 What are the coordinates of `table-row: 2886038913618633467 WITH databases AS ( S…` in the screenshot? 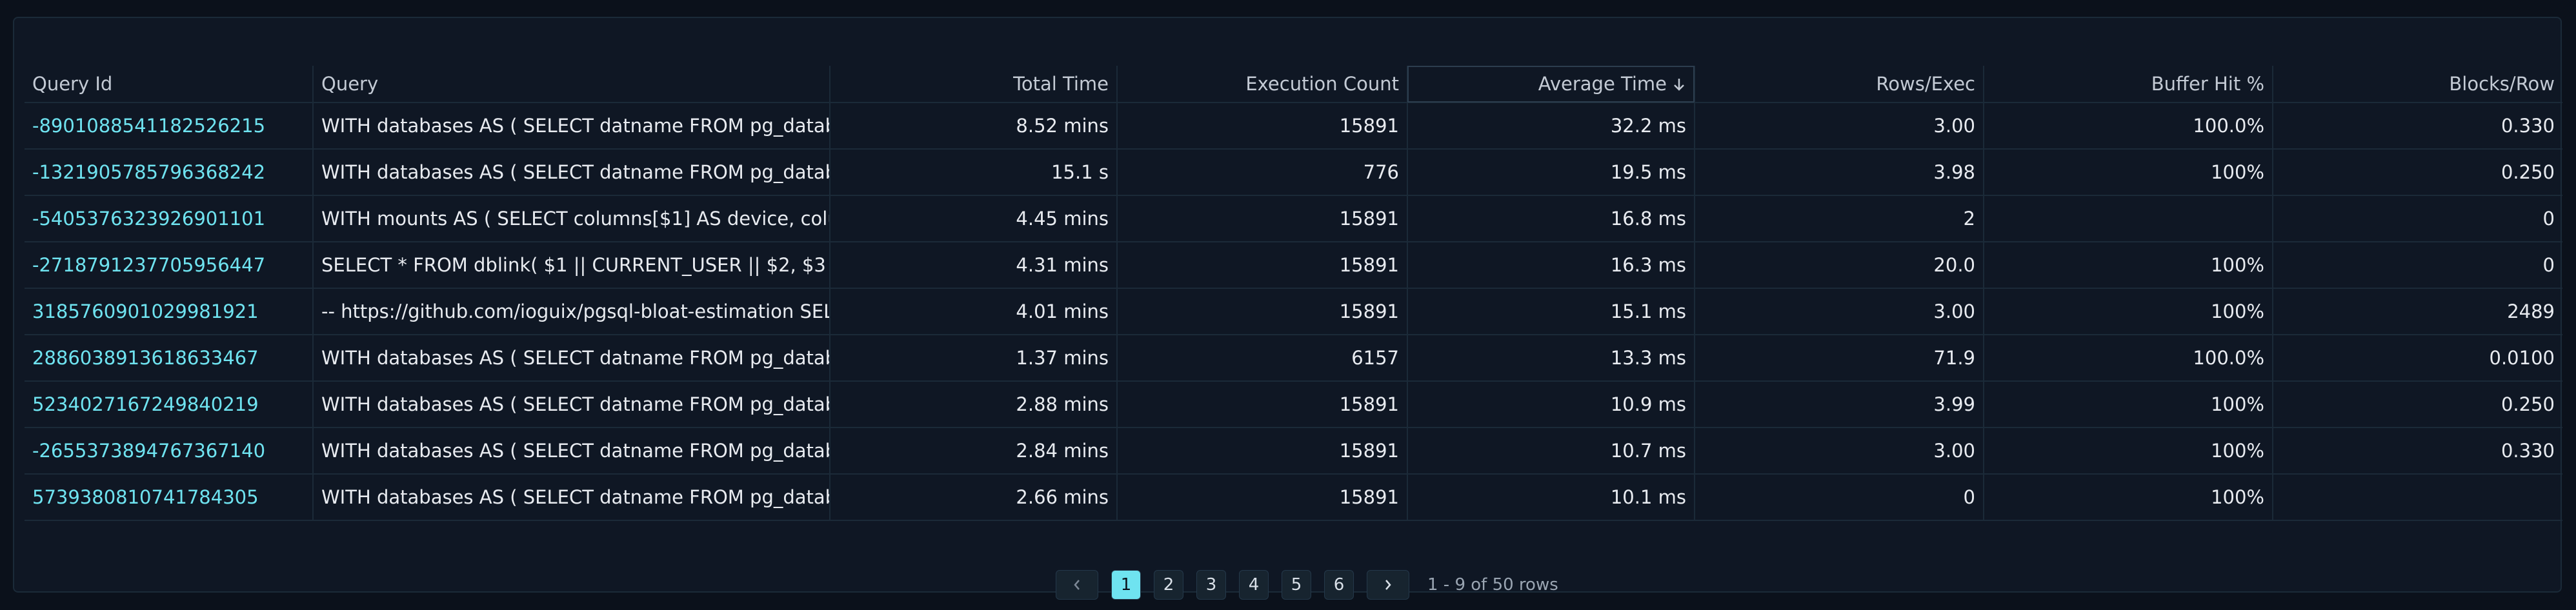 It's located at (1293, 358).